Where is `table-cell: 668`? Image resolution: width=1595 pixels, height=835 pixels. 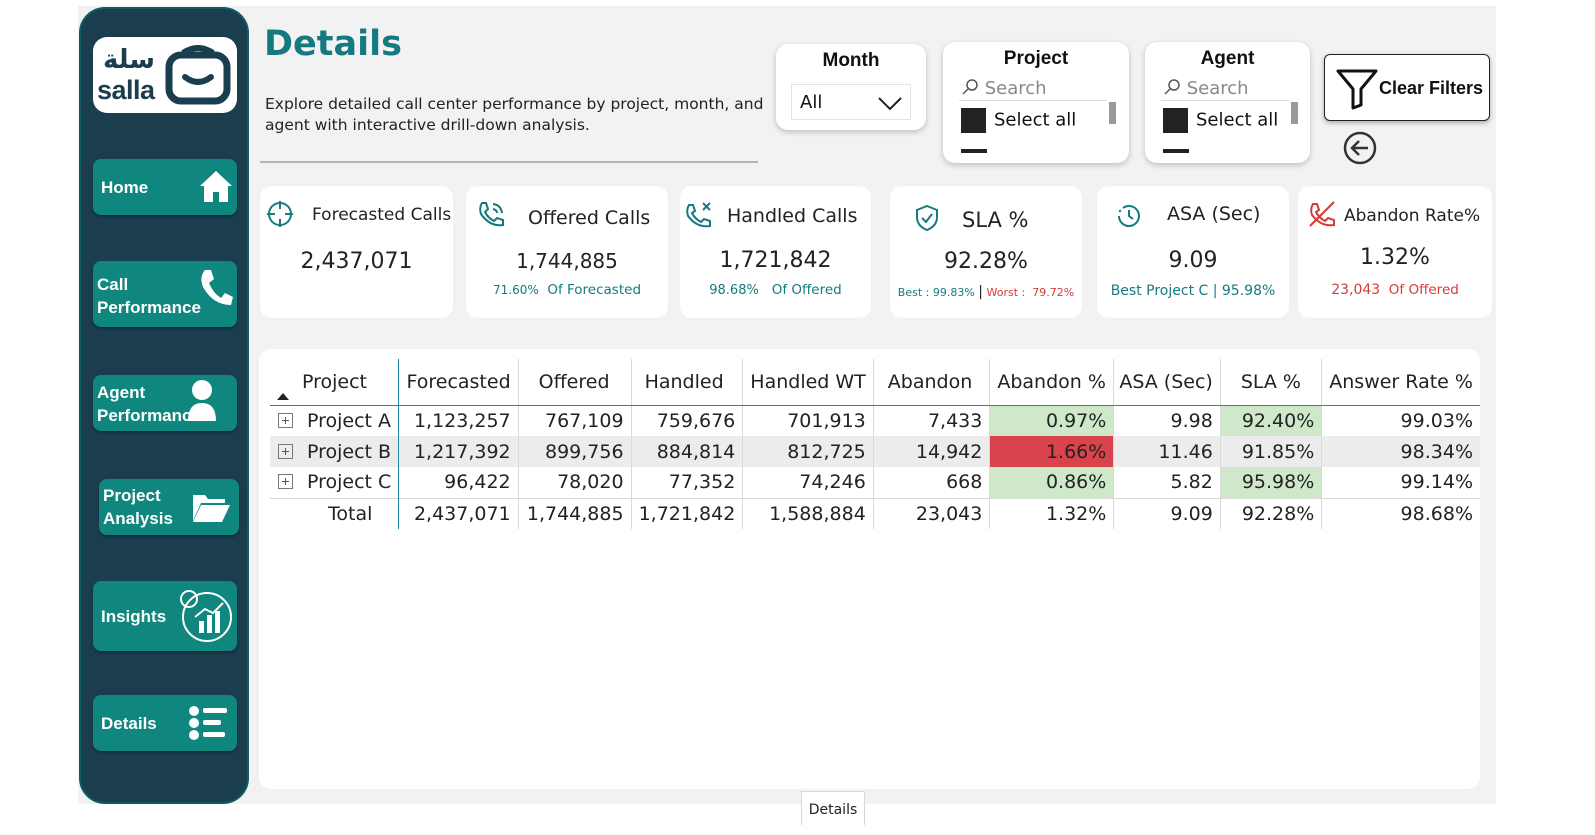
table-cell: 668 is located at coordinates (932, 482).